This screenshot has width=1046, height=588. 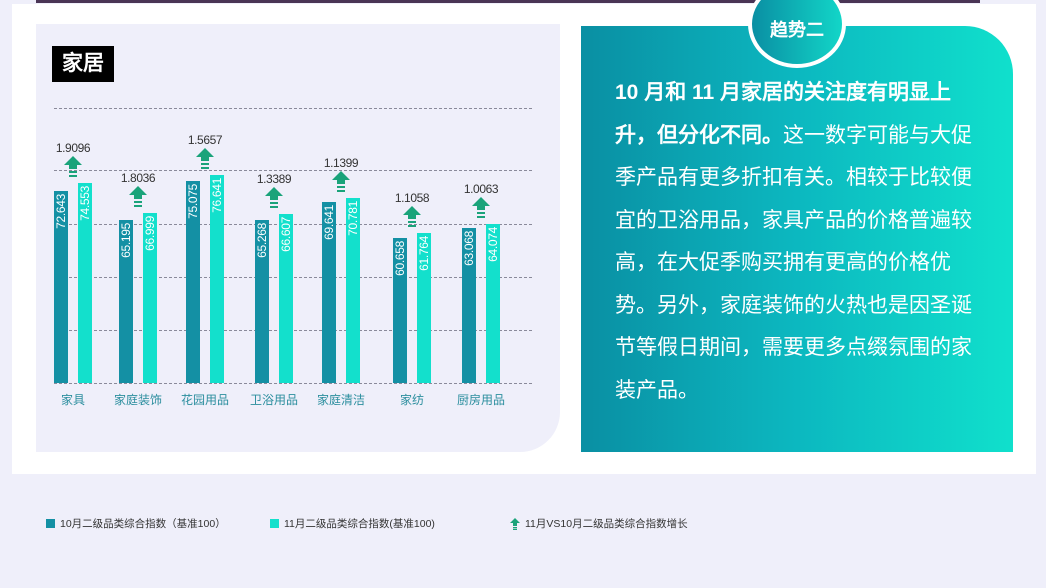 I want to click on growth-value: 1.8036, so click(x=138, y=177).